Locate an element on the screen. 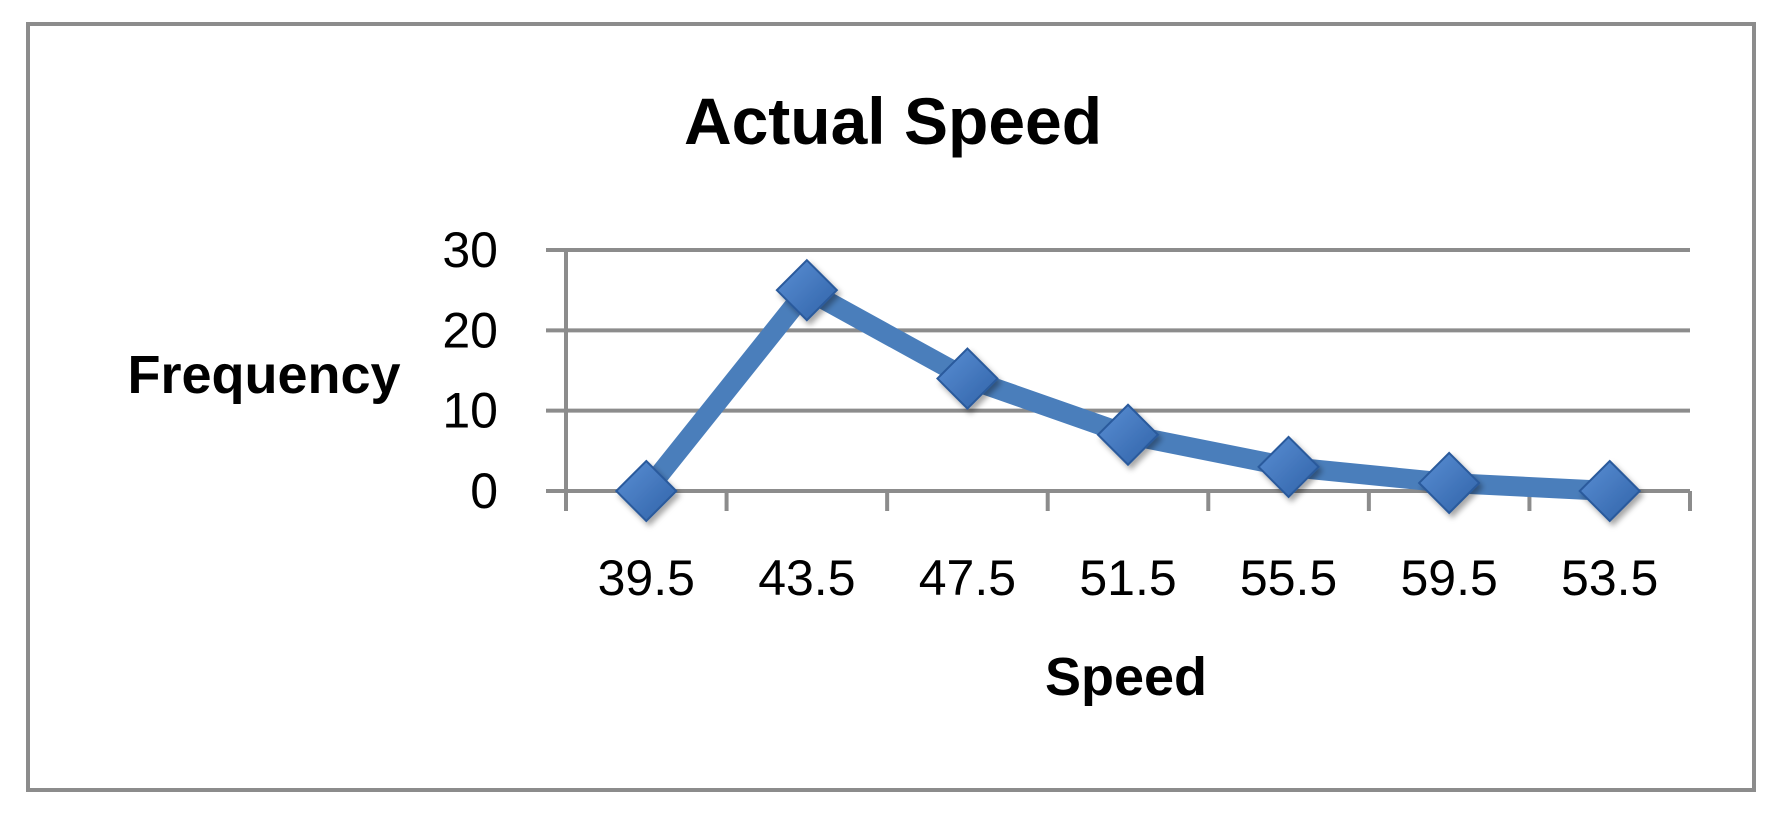  y-tick-label: 20 is located at coordinates (470, 330).